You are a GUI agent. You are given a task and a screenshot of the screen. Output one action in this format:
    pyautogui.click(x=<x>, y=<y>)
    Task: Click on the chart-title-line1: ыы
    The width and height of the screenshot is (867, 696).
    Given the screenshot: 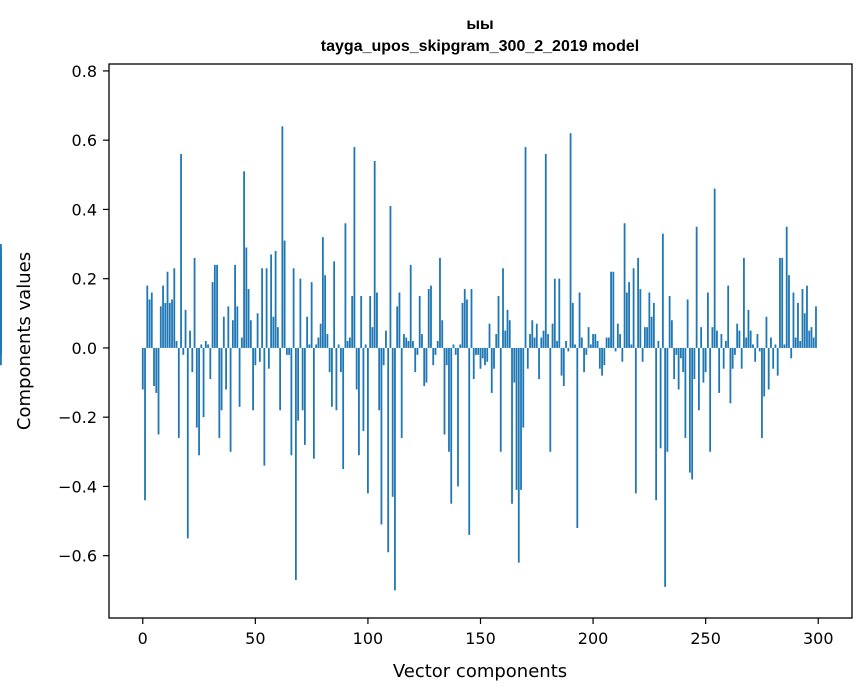 What is the action you would take?
    pyautogui.click(x=479, y=24)
    